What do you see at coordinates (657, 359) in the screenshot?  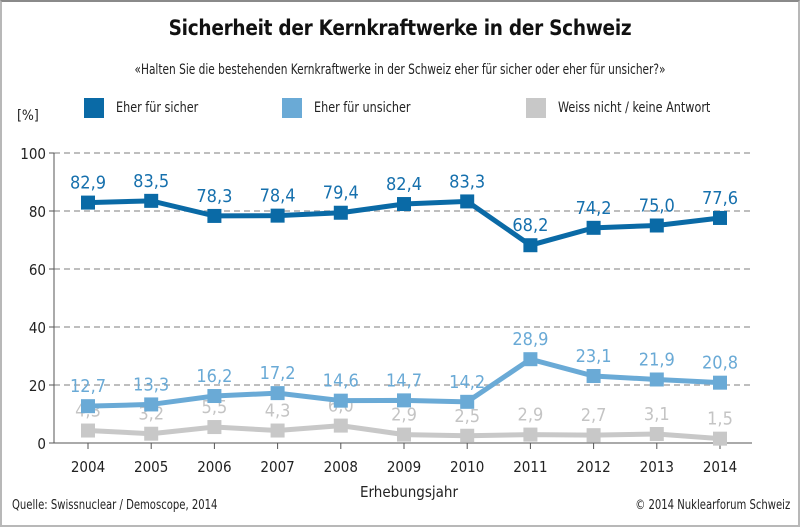 I see `data-label: 21,9` at bounding box center [657, 359].